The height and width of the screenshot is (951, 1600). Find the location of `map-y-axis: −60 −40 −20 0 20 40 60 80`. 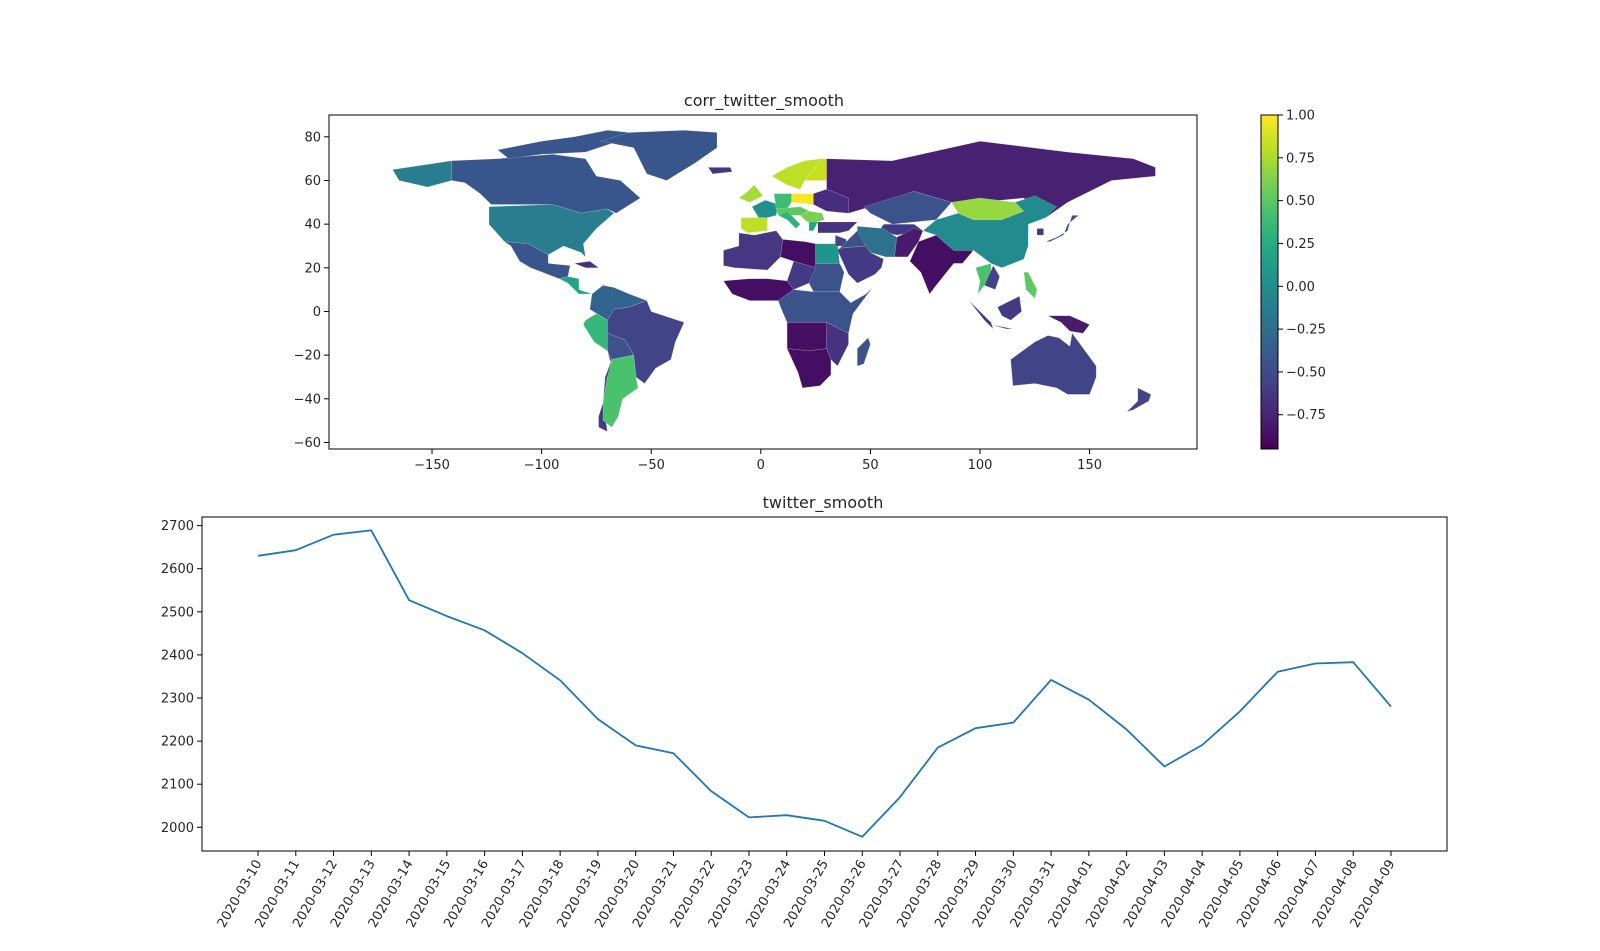

map-y-axis: −60 −40 −20 0 20 40 60 80 is located at coordinates (311, 290).